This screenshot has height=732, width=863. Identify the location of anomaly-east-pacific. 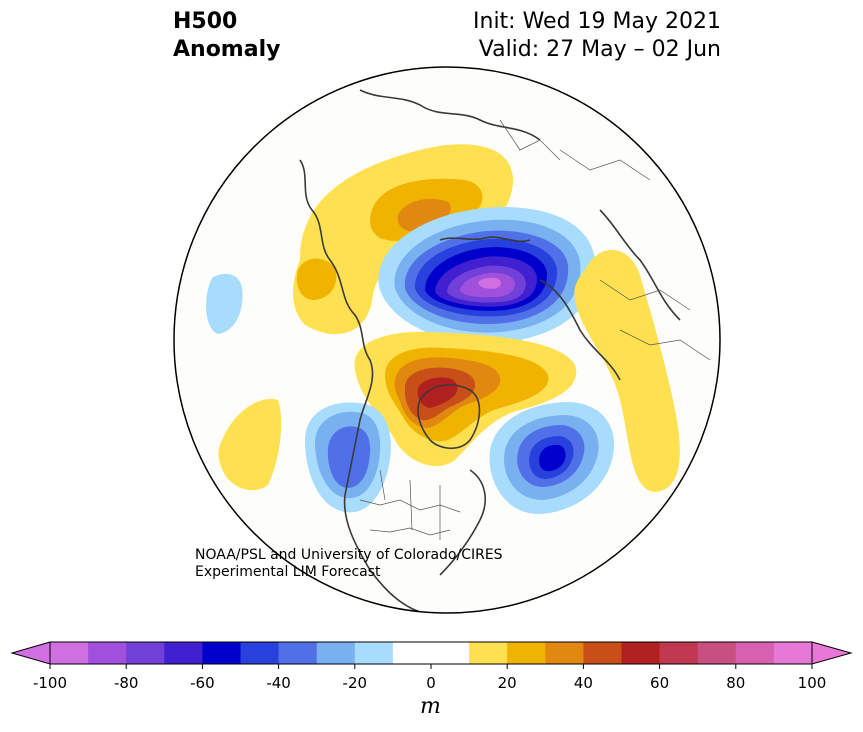
(250, 445).